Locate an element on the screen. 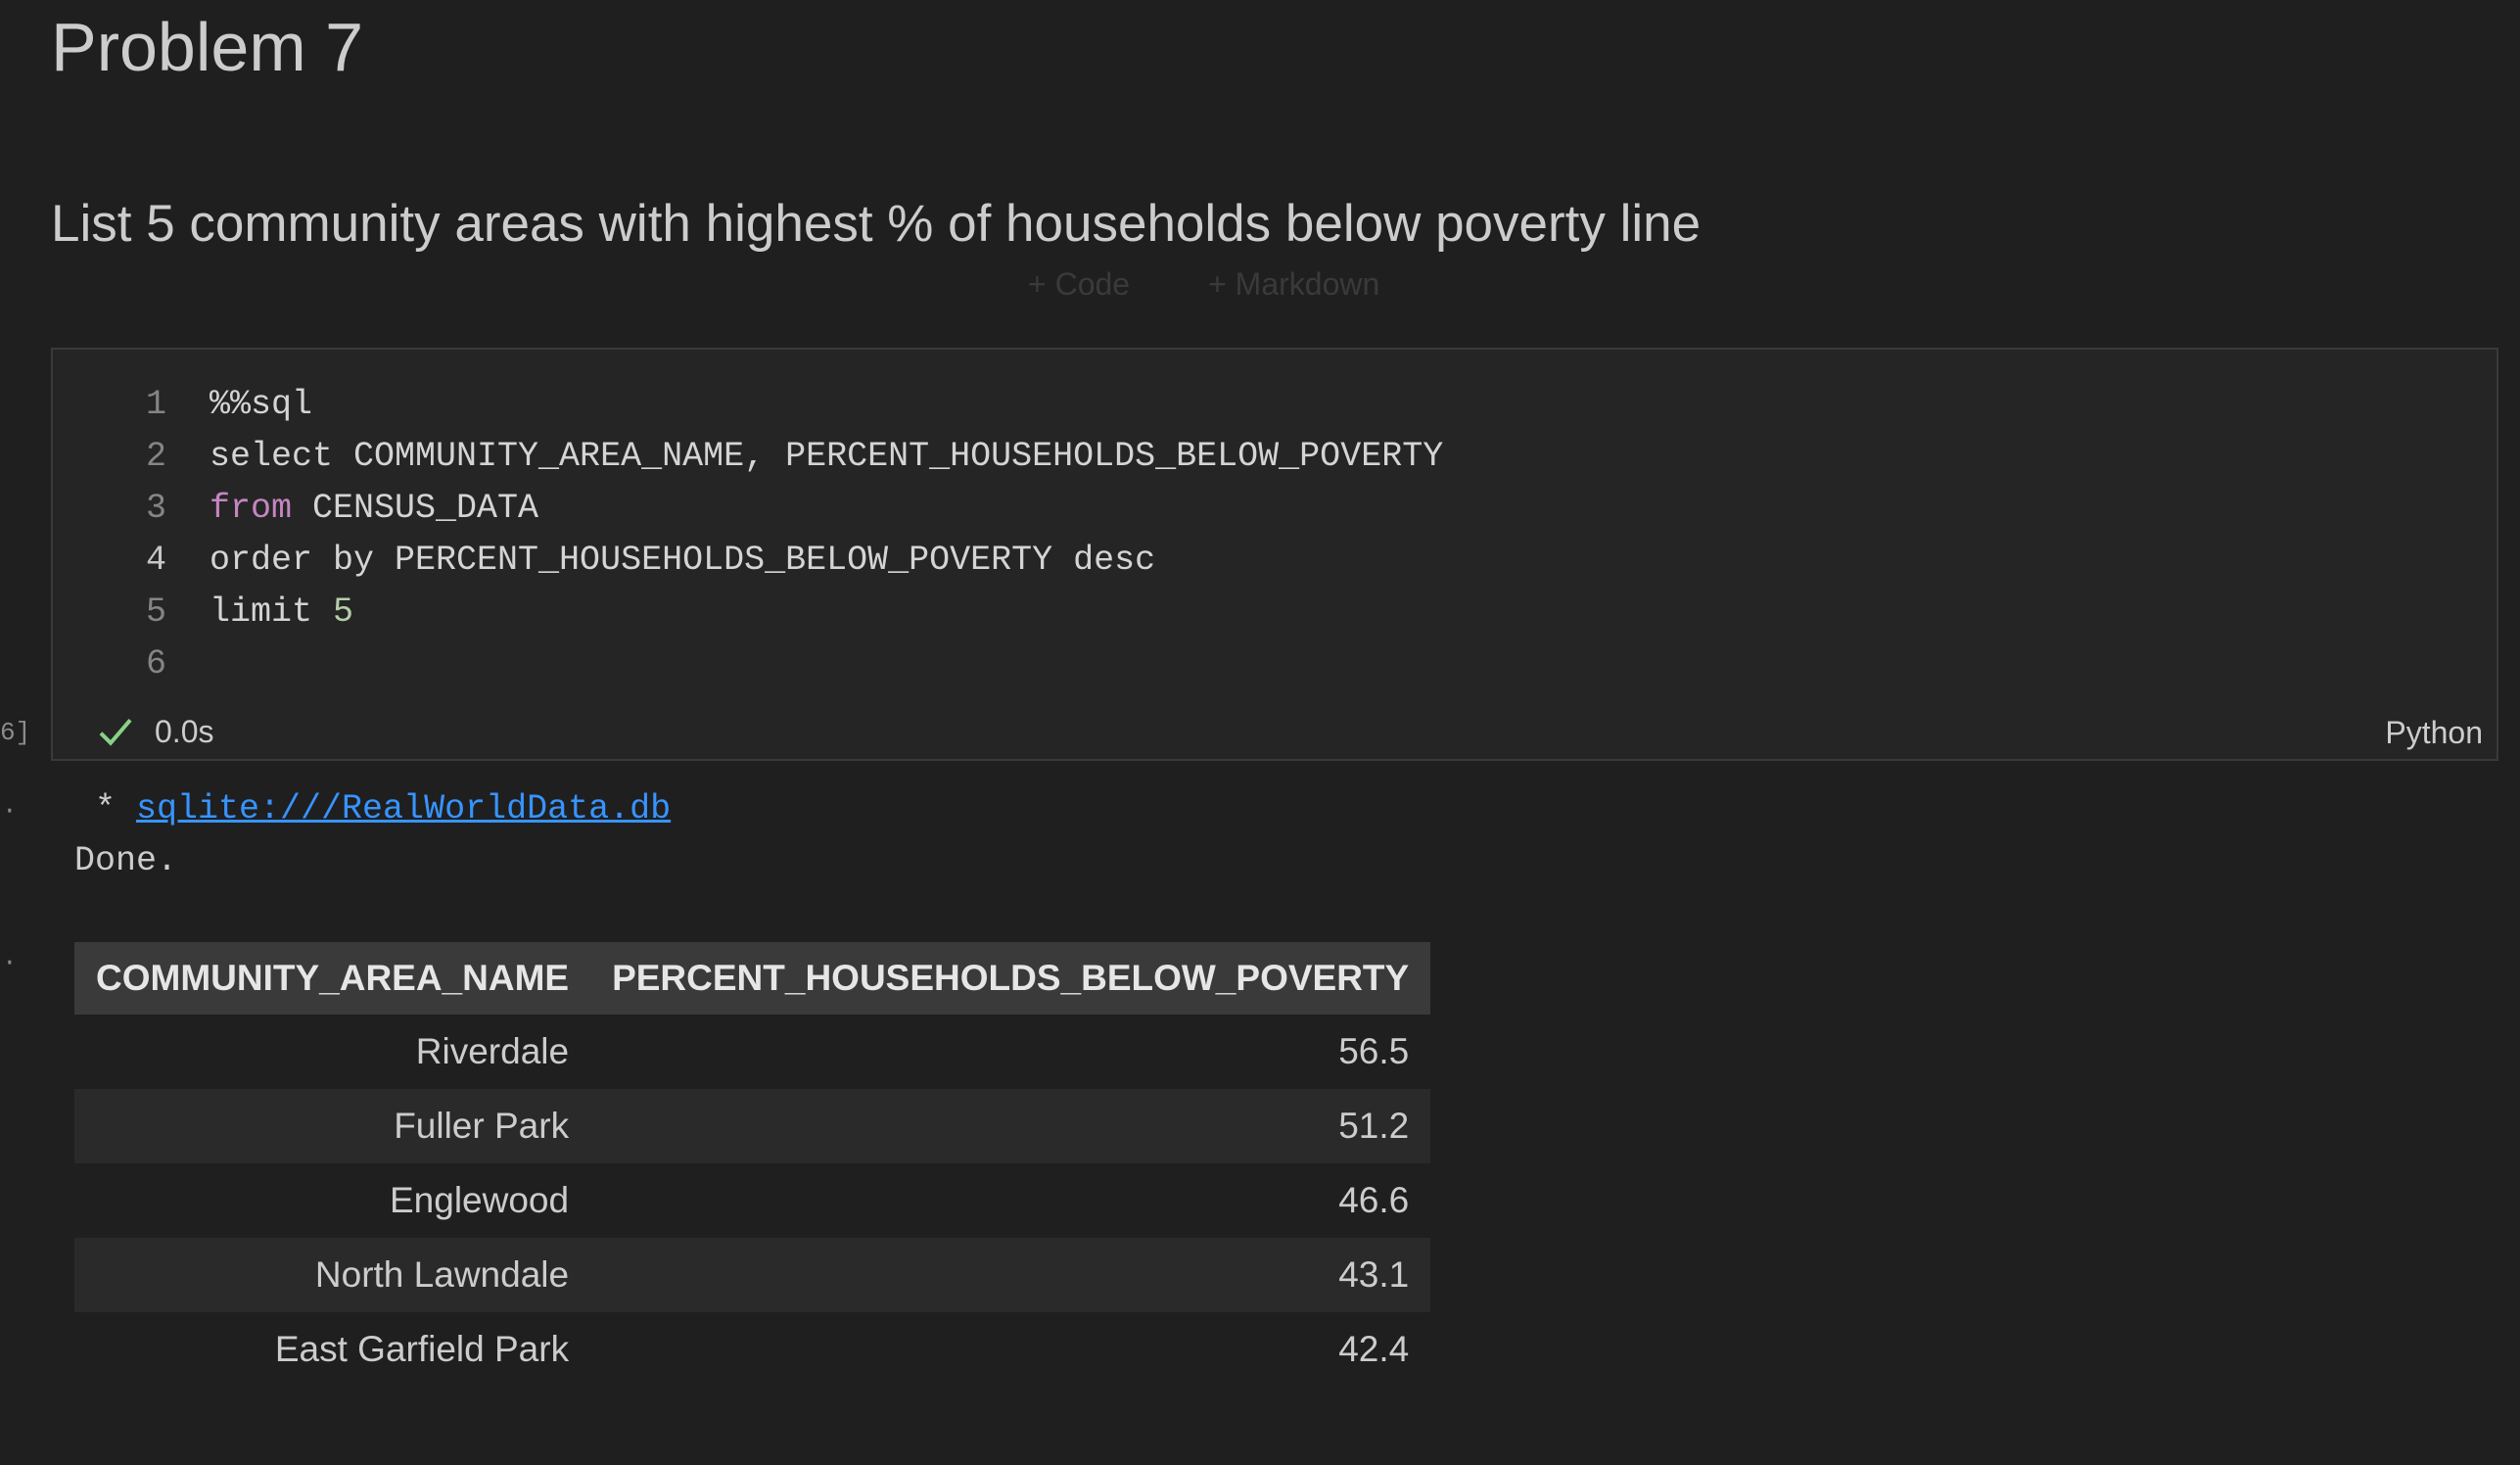 Image resolution: width=2520 pixels, height=1465 pixels. cell-execution-status: 0.0s is located at coordinates (154, 731).